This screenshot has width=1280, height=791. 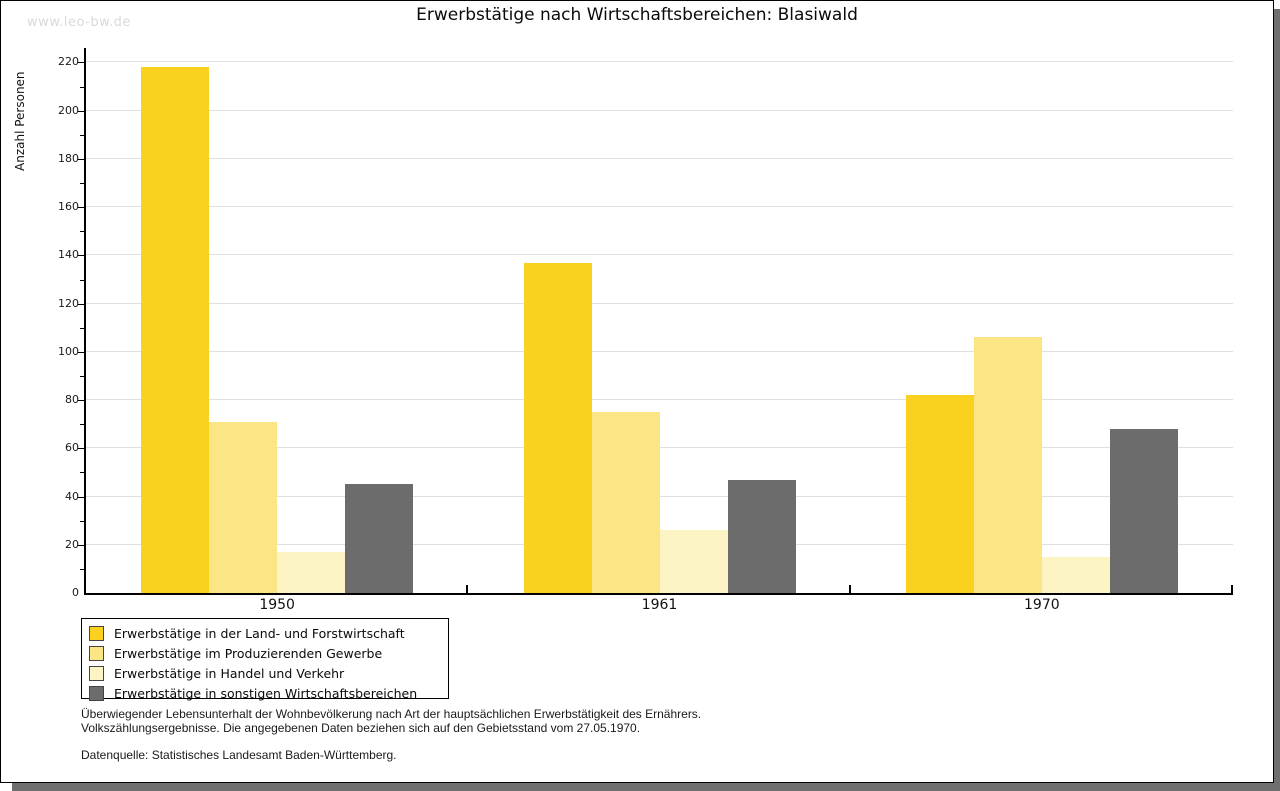 What do you see at coordinates (68, 158) in the screenshot?
I see `y-tick-label: 180` at bounding box center [68, 158].